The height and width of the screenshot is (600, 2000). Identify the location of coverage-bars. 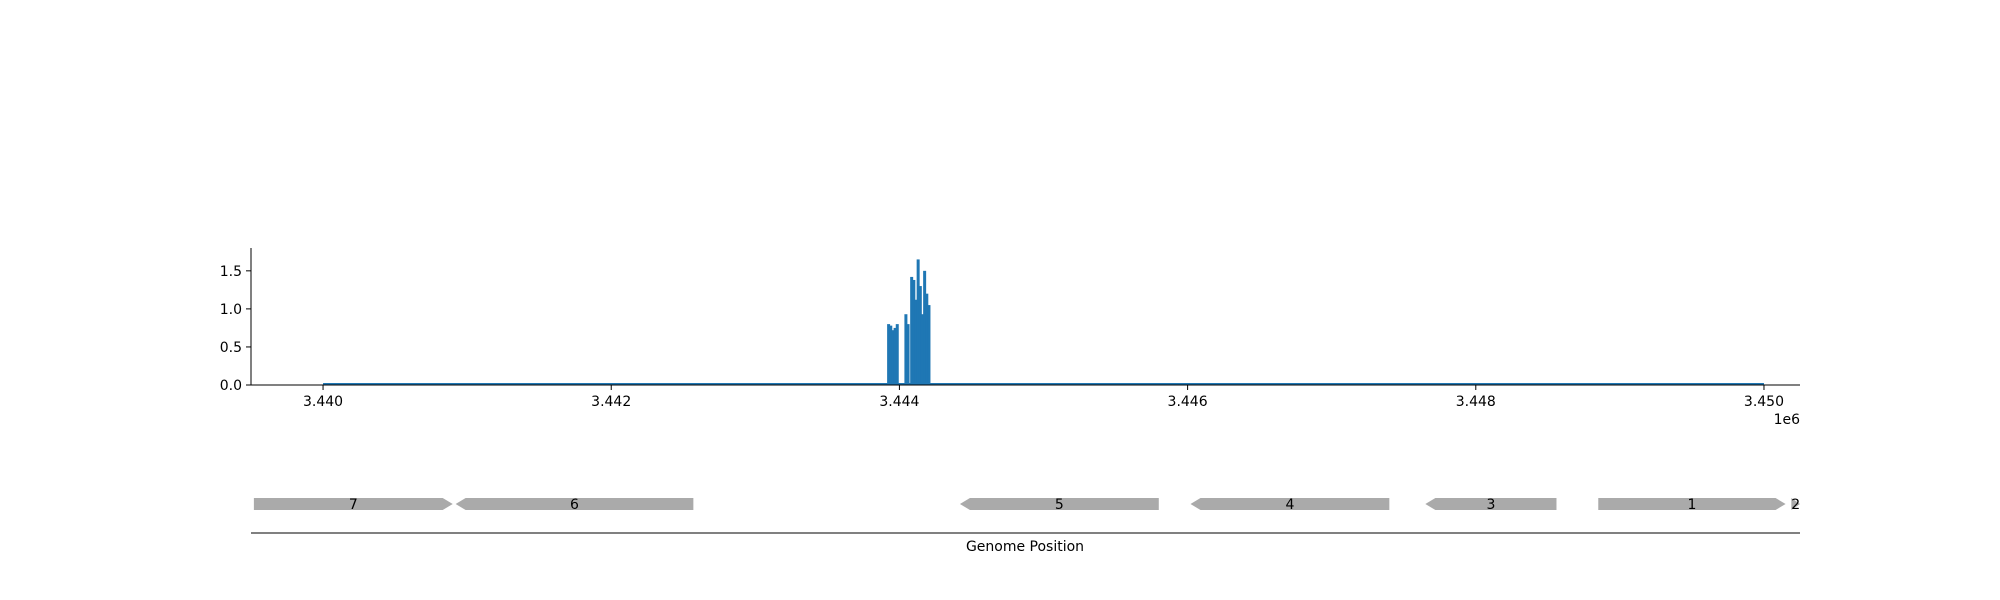
(909, 322).